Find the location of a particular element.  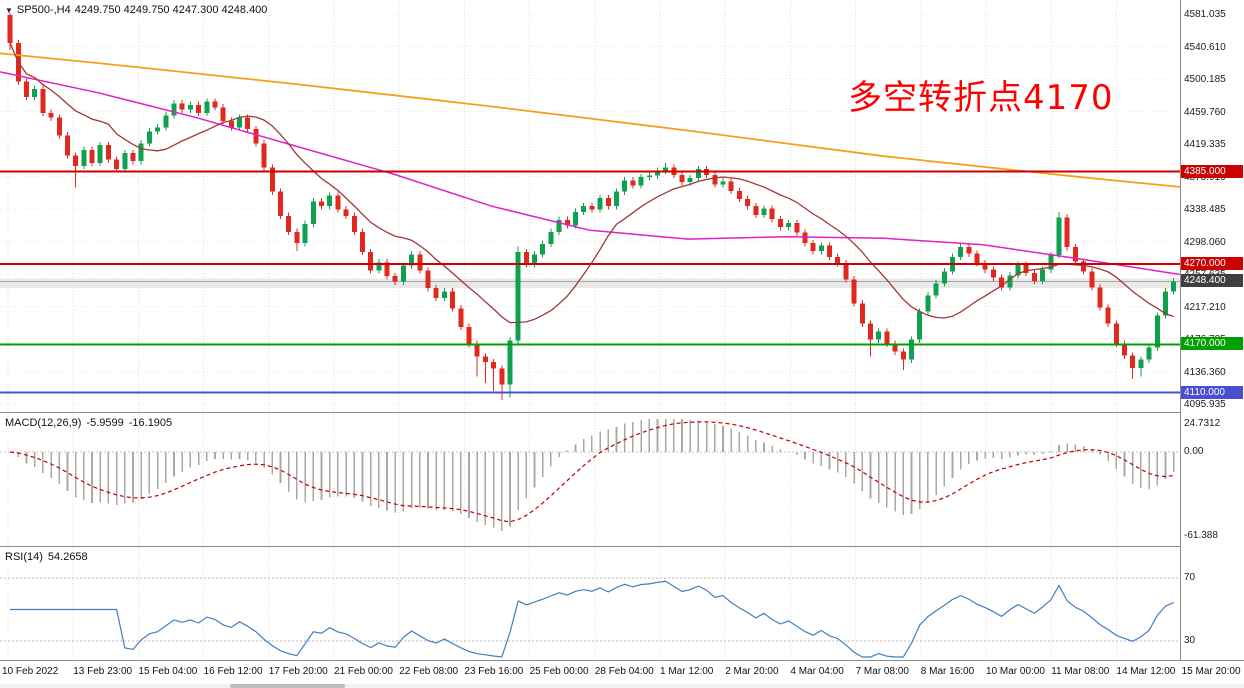

price-axis-label: 4136.360 is located at coordinates (1205, 372).